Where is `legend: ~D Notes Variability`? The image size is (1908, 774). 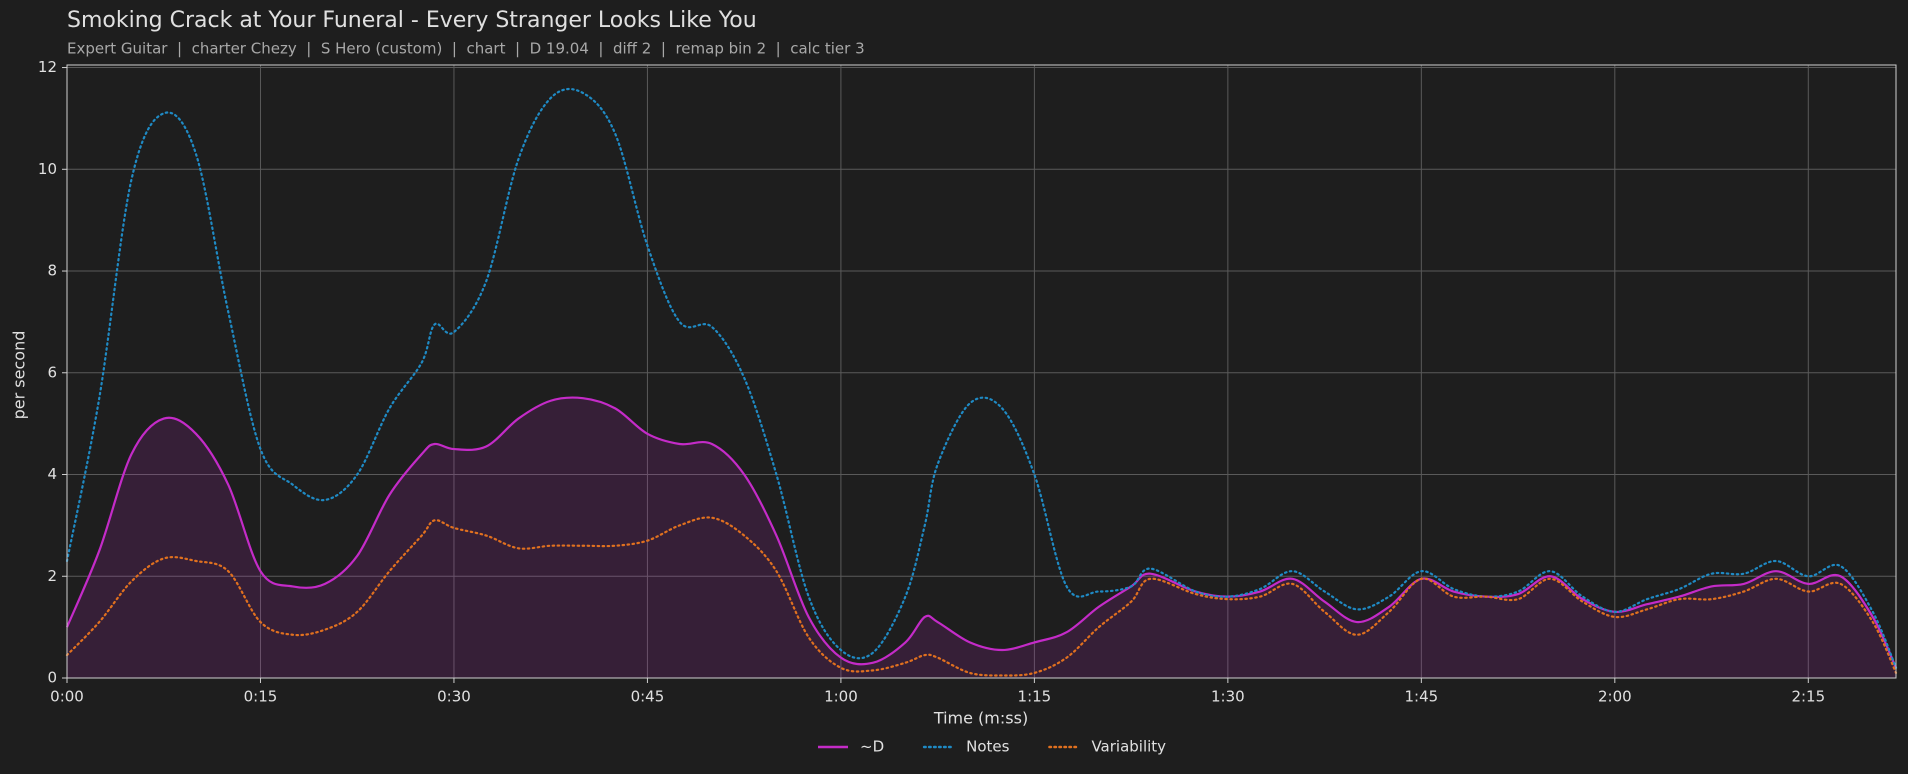 legend: ~D Notes Variability is located at coordinates (992, 747).